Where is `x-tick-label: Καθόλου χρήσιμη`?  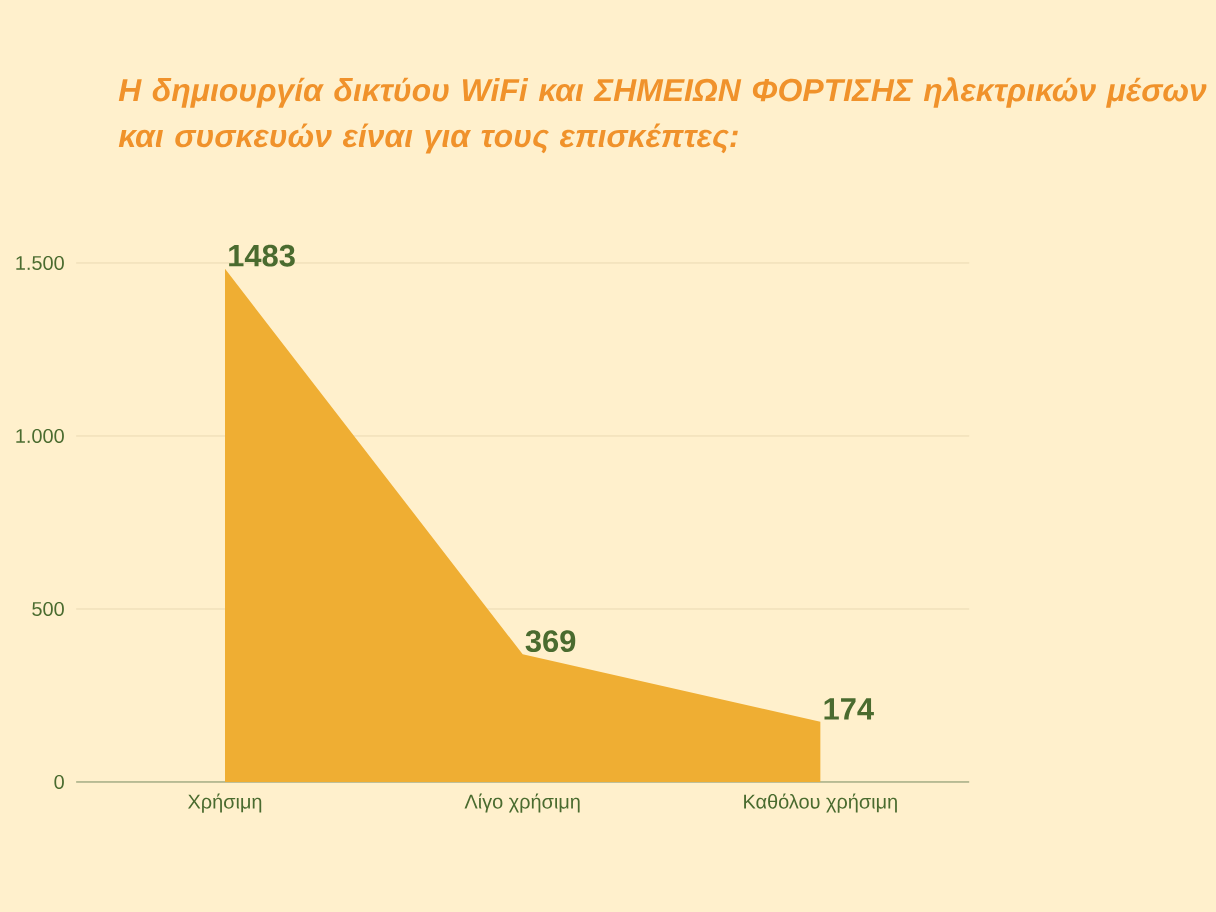
x-tick-label: Καθόλου χρήσιμη is located at coordinates (820, 803).